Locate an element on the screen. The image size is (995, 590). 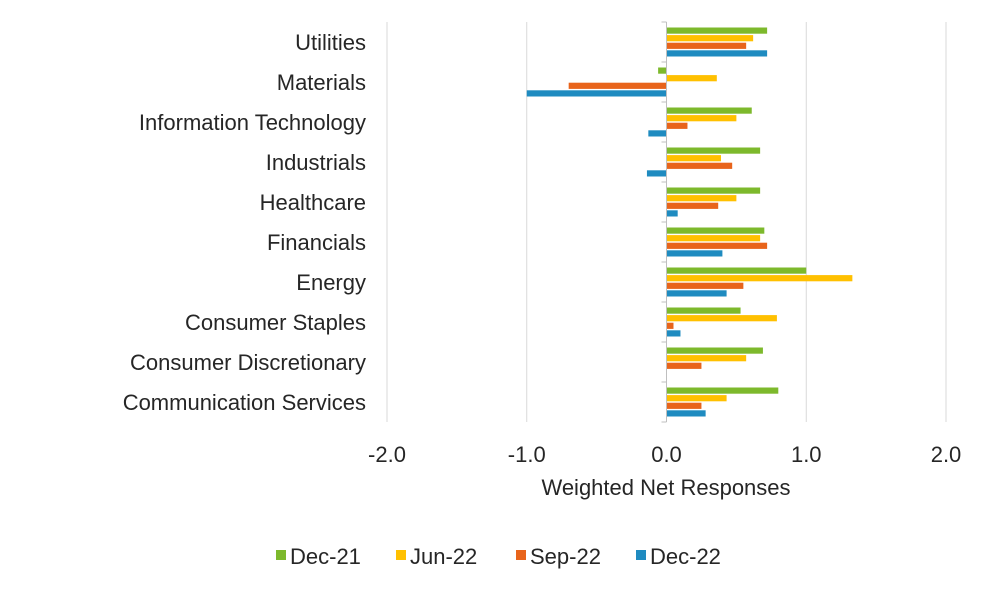
legend-label: Sep-22 is located at coordinates (565, 556).